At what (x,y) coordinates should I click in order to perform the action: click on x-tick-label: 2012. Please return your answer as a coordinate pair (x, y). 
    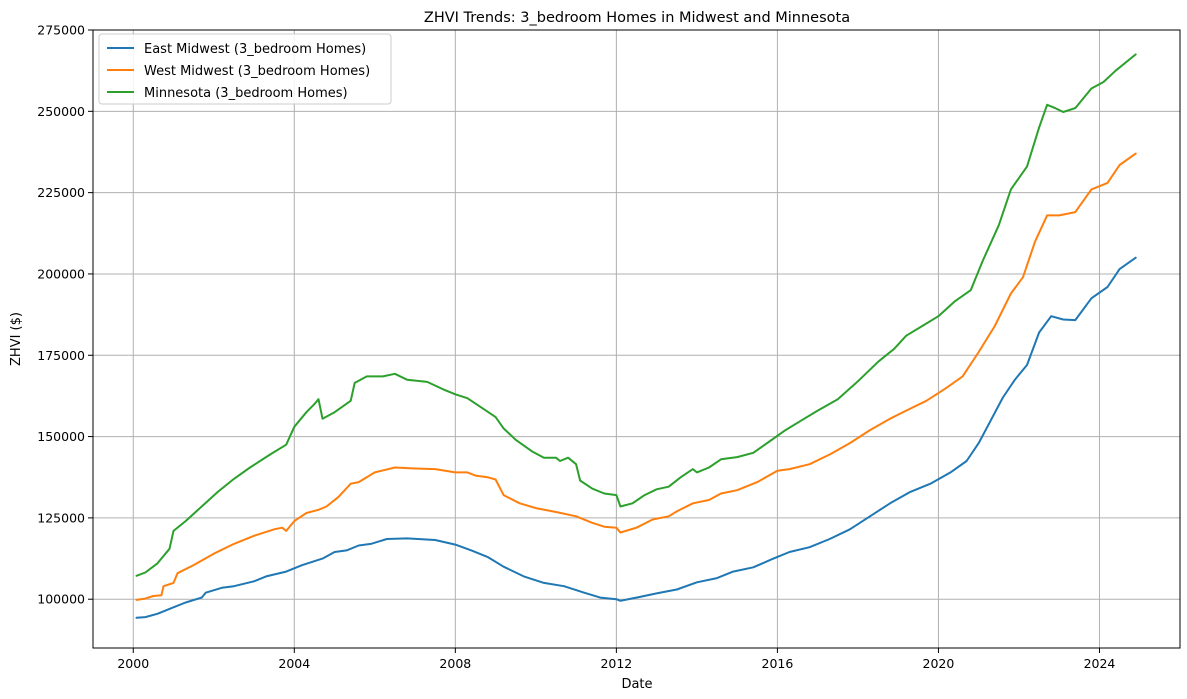
    Looking at the image, I should click on (616, 663).